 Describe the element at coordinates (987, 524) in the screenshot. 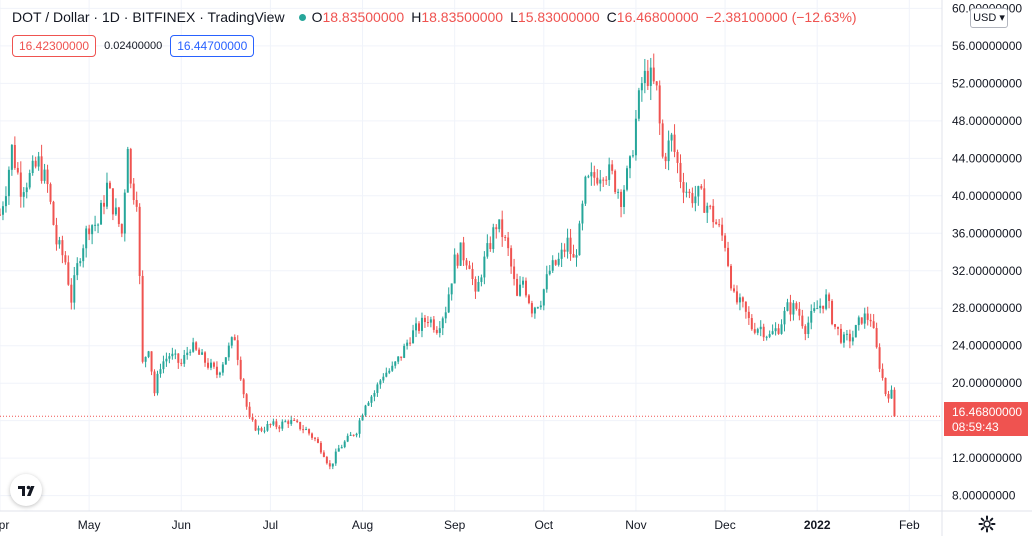

I see `settings-gear-icon` at that location.